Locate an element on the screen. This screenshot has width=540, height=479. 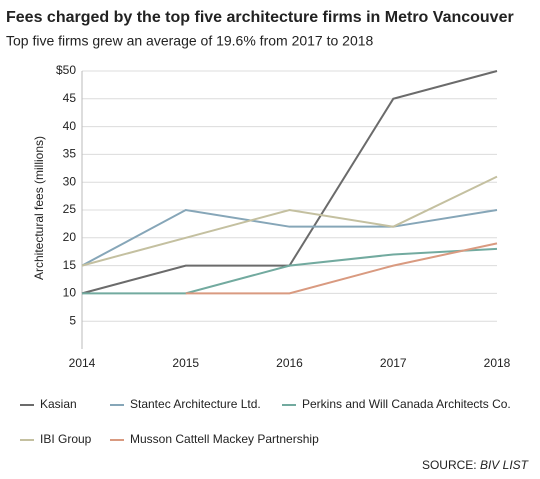
y-tick-label: 10 is located at coordinates (70, 293).